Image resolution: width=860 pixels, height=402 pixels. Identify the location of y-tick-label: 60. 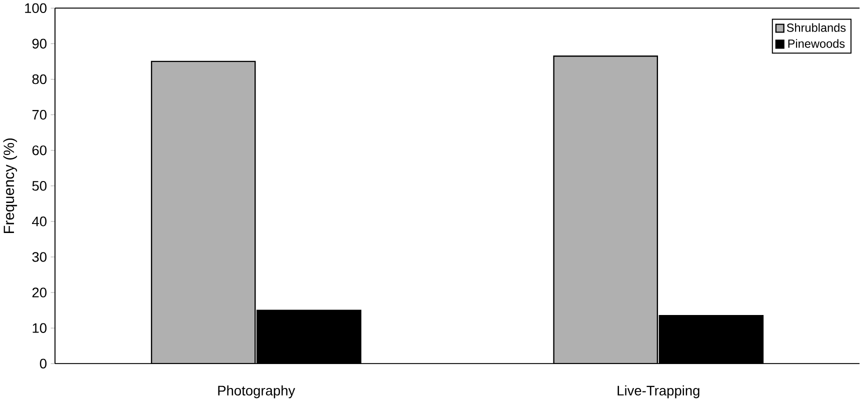
(39, 151).